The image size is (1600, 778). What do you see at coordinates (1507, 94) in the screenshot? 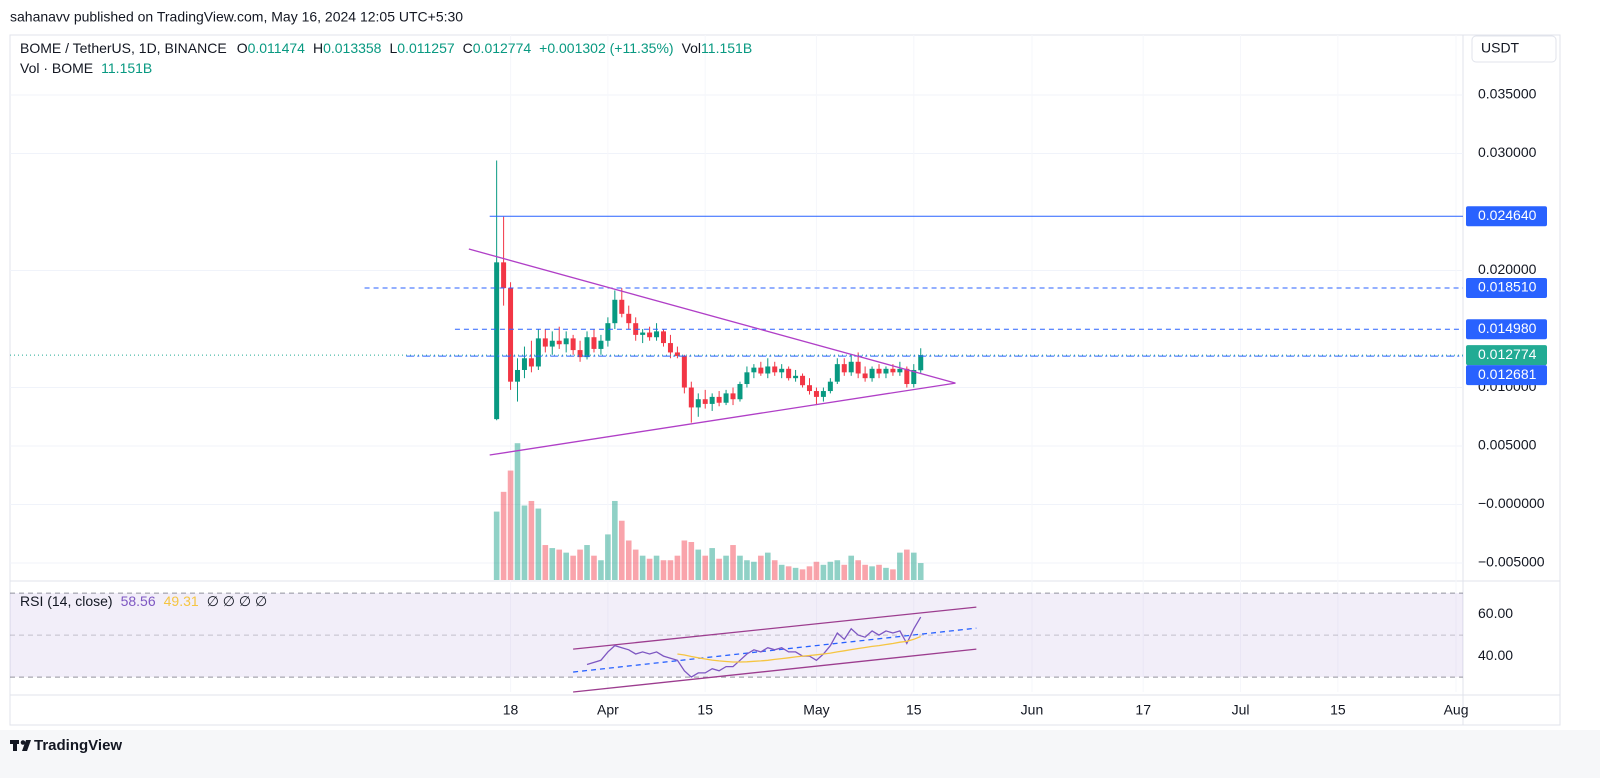
I see `y-tick-label: 0.035000` at bounding box center [1507, 94].